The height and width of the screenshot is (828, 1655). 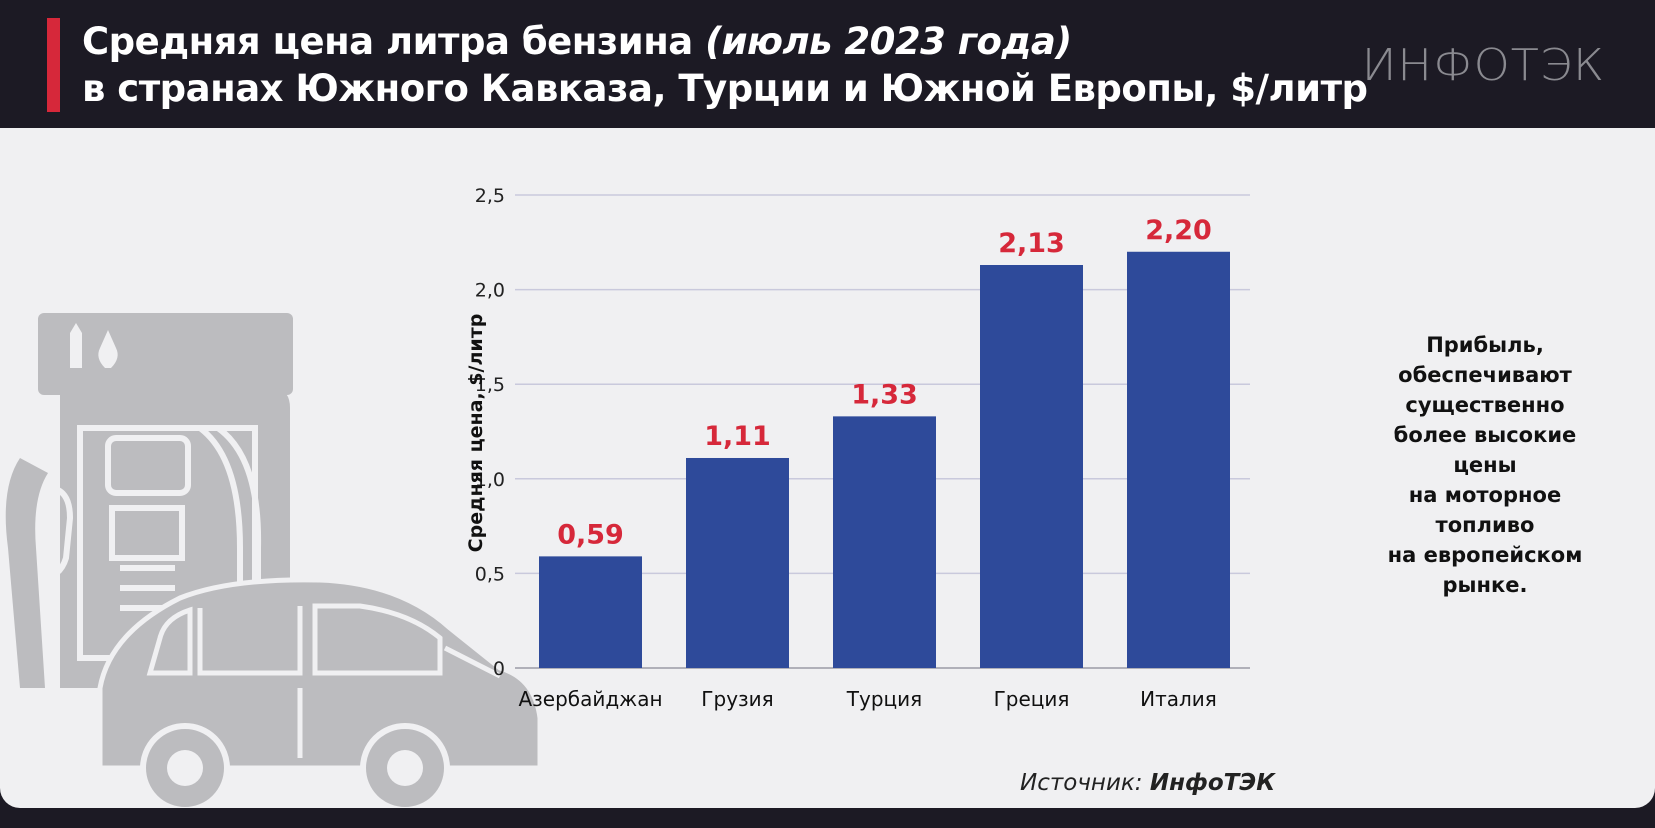 What do you see at coordinates (888, 41) in the screenshot?
I see `title-period: (июль 2023 года)` at bounding box center [888, 41].